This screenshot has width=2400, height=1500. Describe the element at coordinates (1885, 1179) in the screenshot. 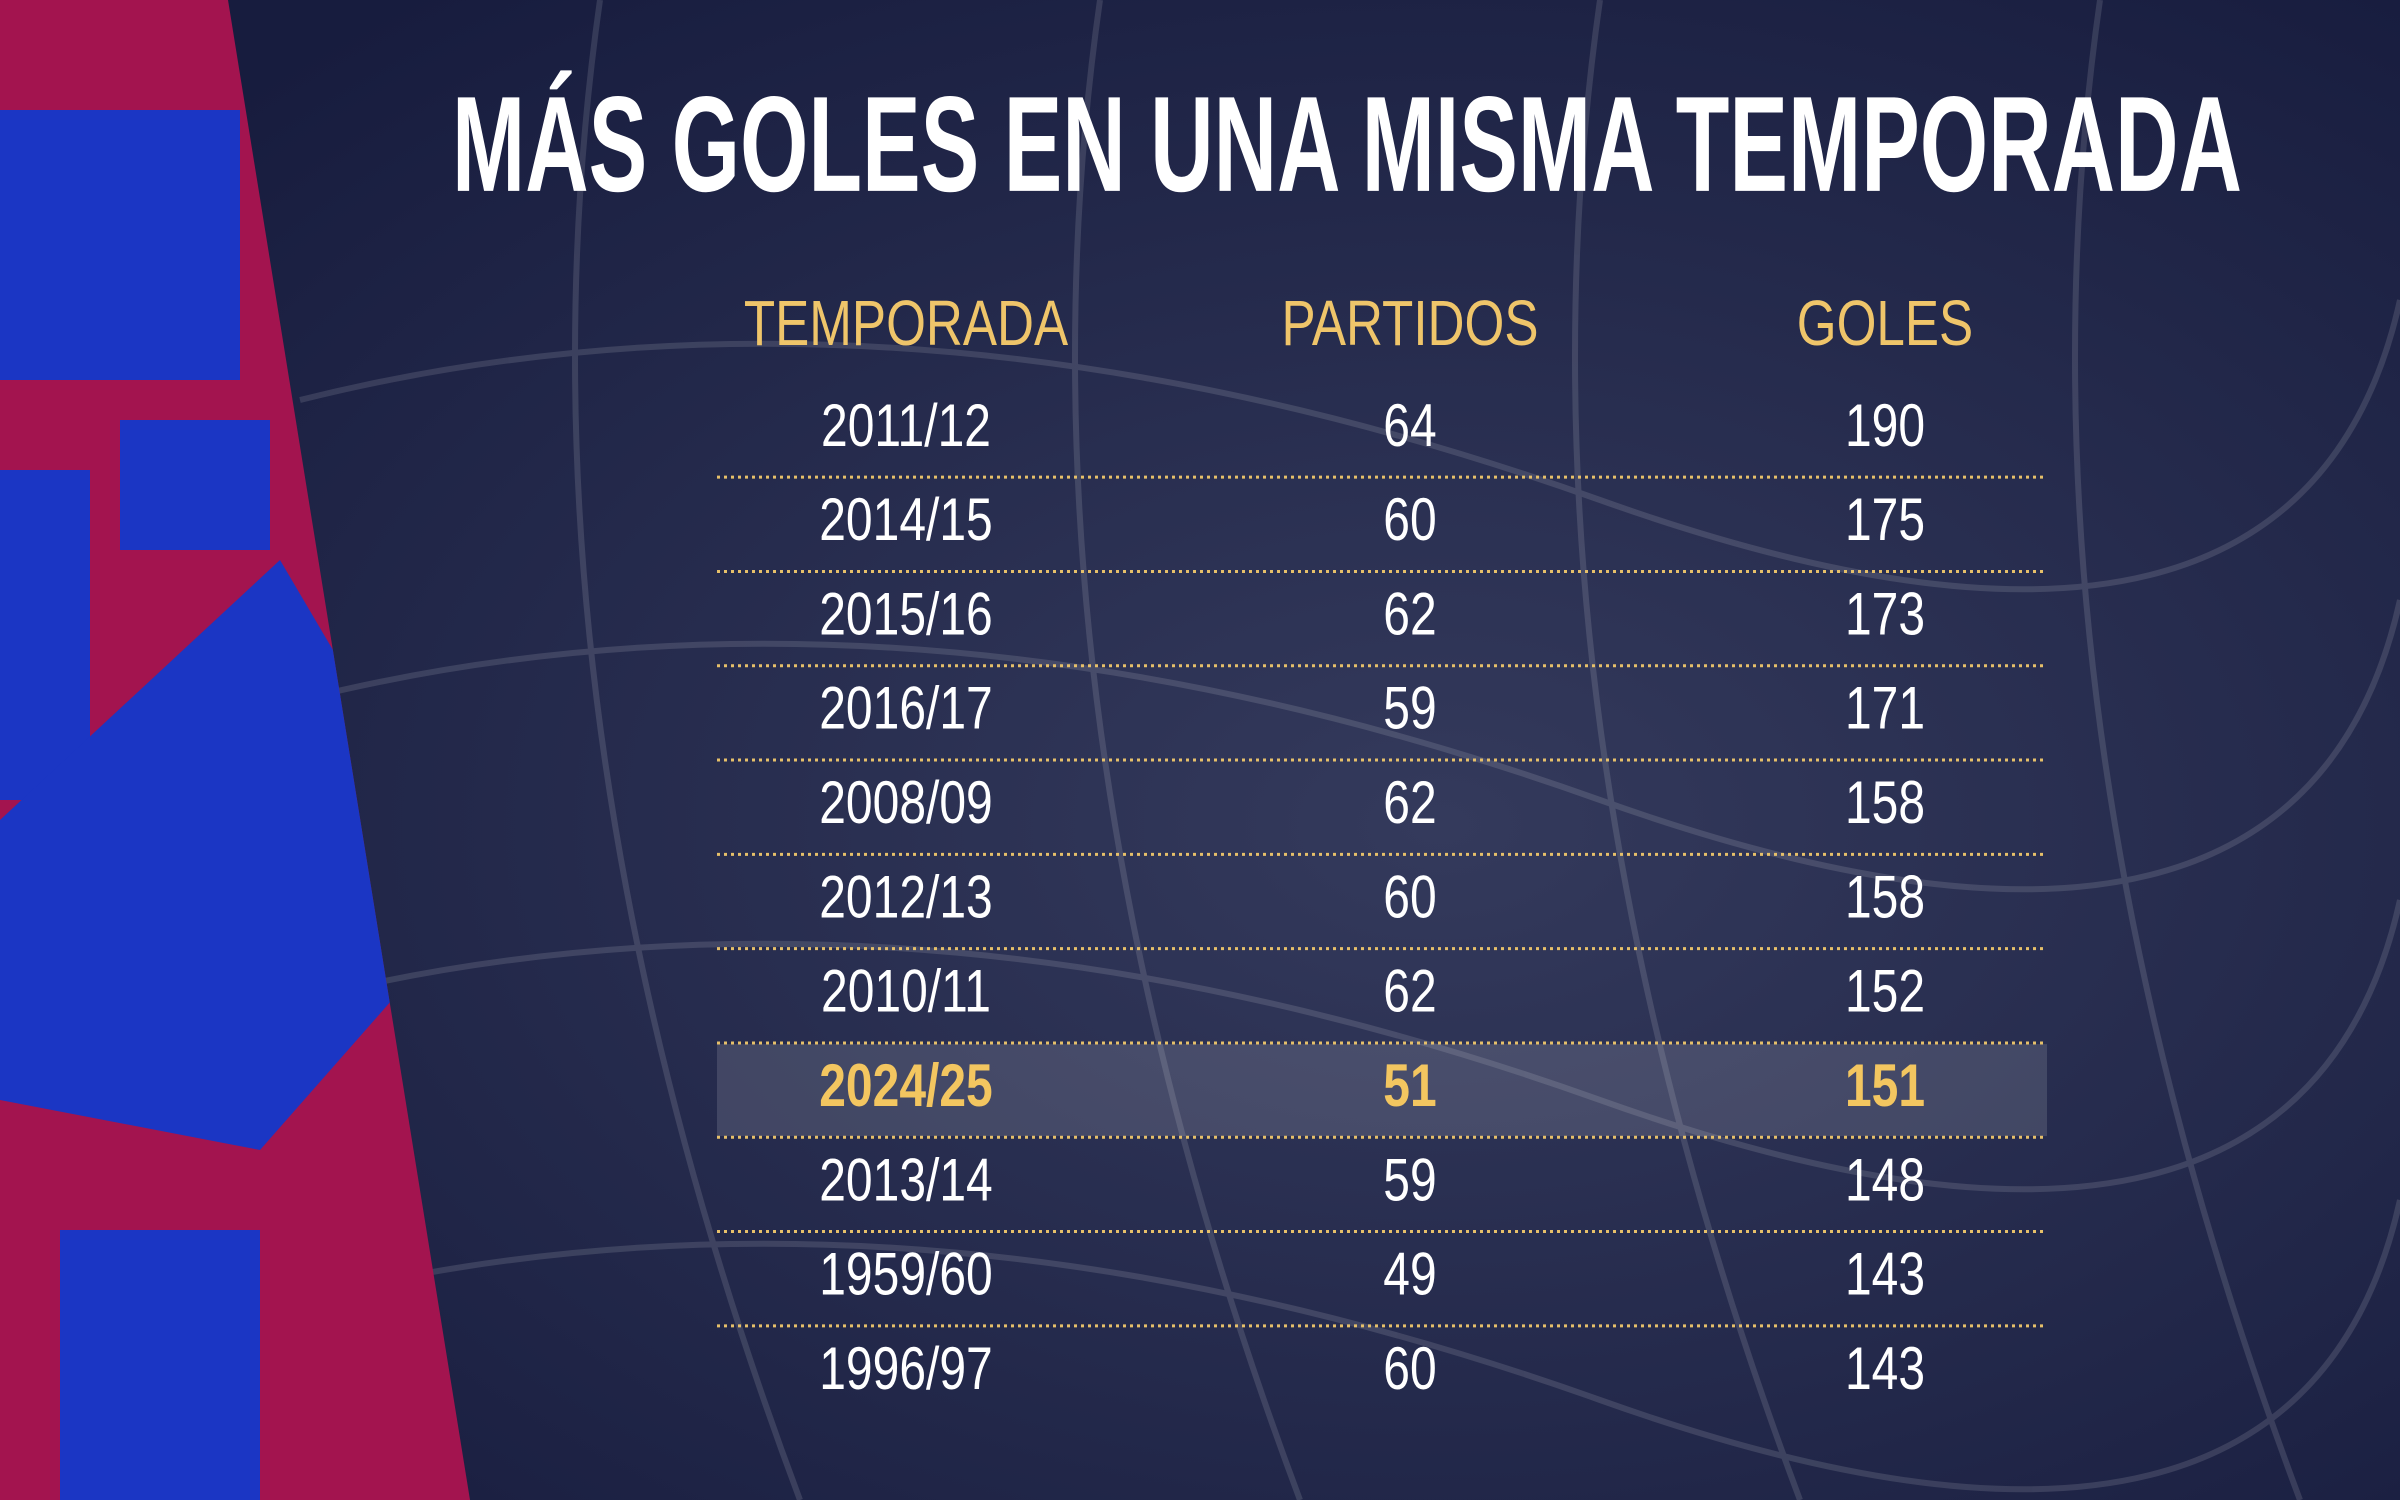

I see `table-cell: 148` at that location.